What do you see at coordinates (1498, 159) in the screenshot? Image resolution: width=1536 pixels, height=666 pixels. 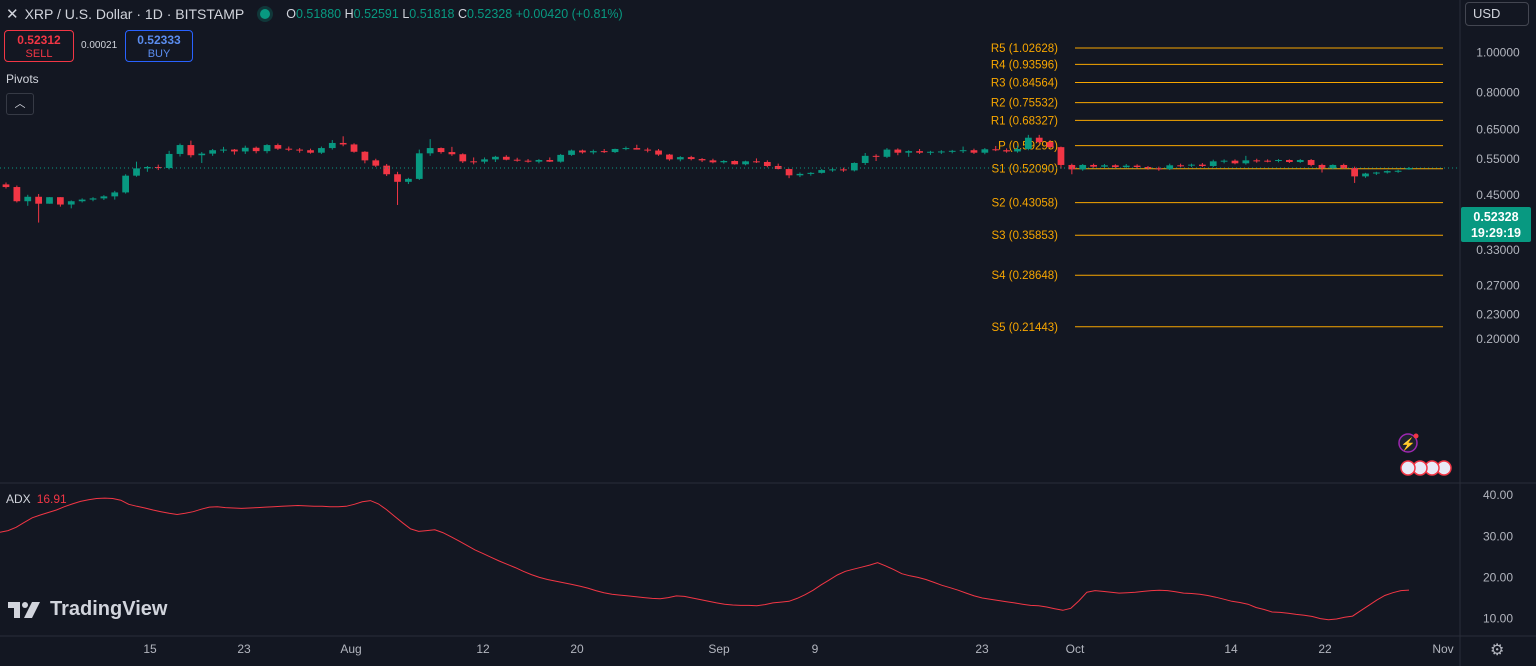 I see `price-tick-label: 0.55000` at bounding box center [1498, 159].